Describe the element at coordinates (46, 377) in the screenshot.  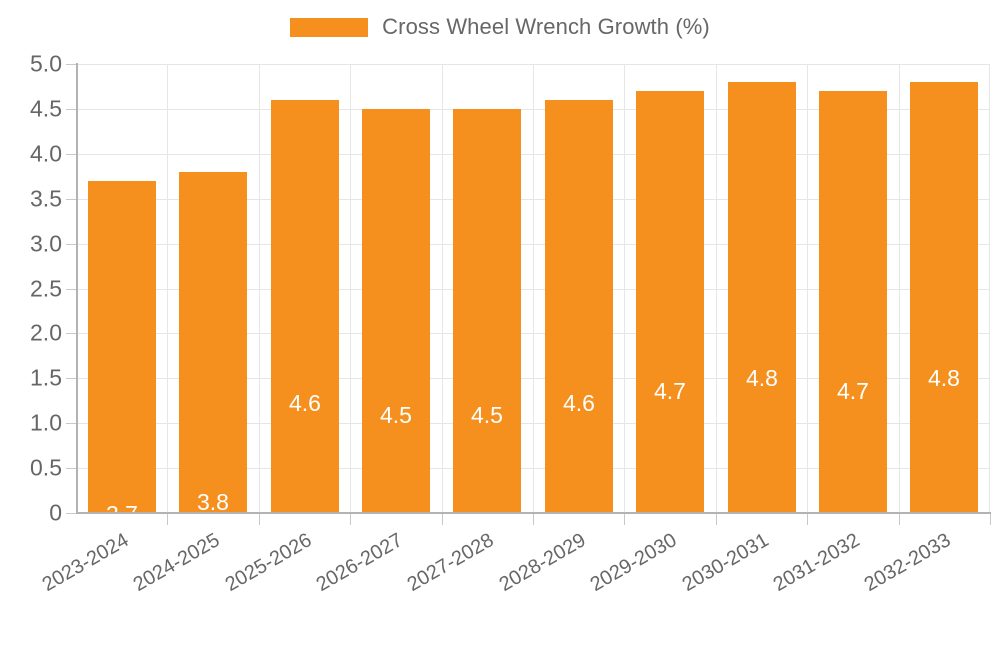
I see `y-axis-tick-label: 1.5` at that location.